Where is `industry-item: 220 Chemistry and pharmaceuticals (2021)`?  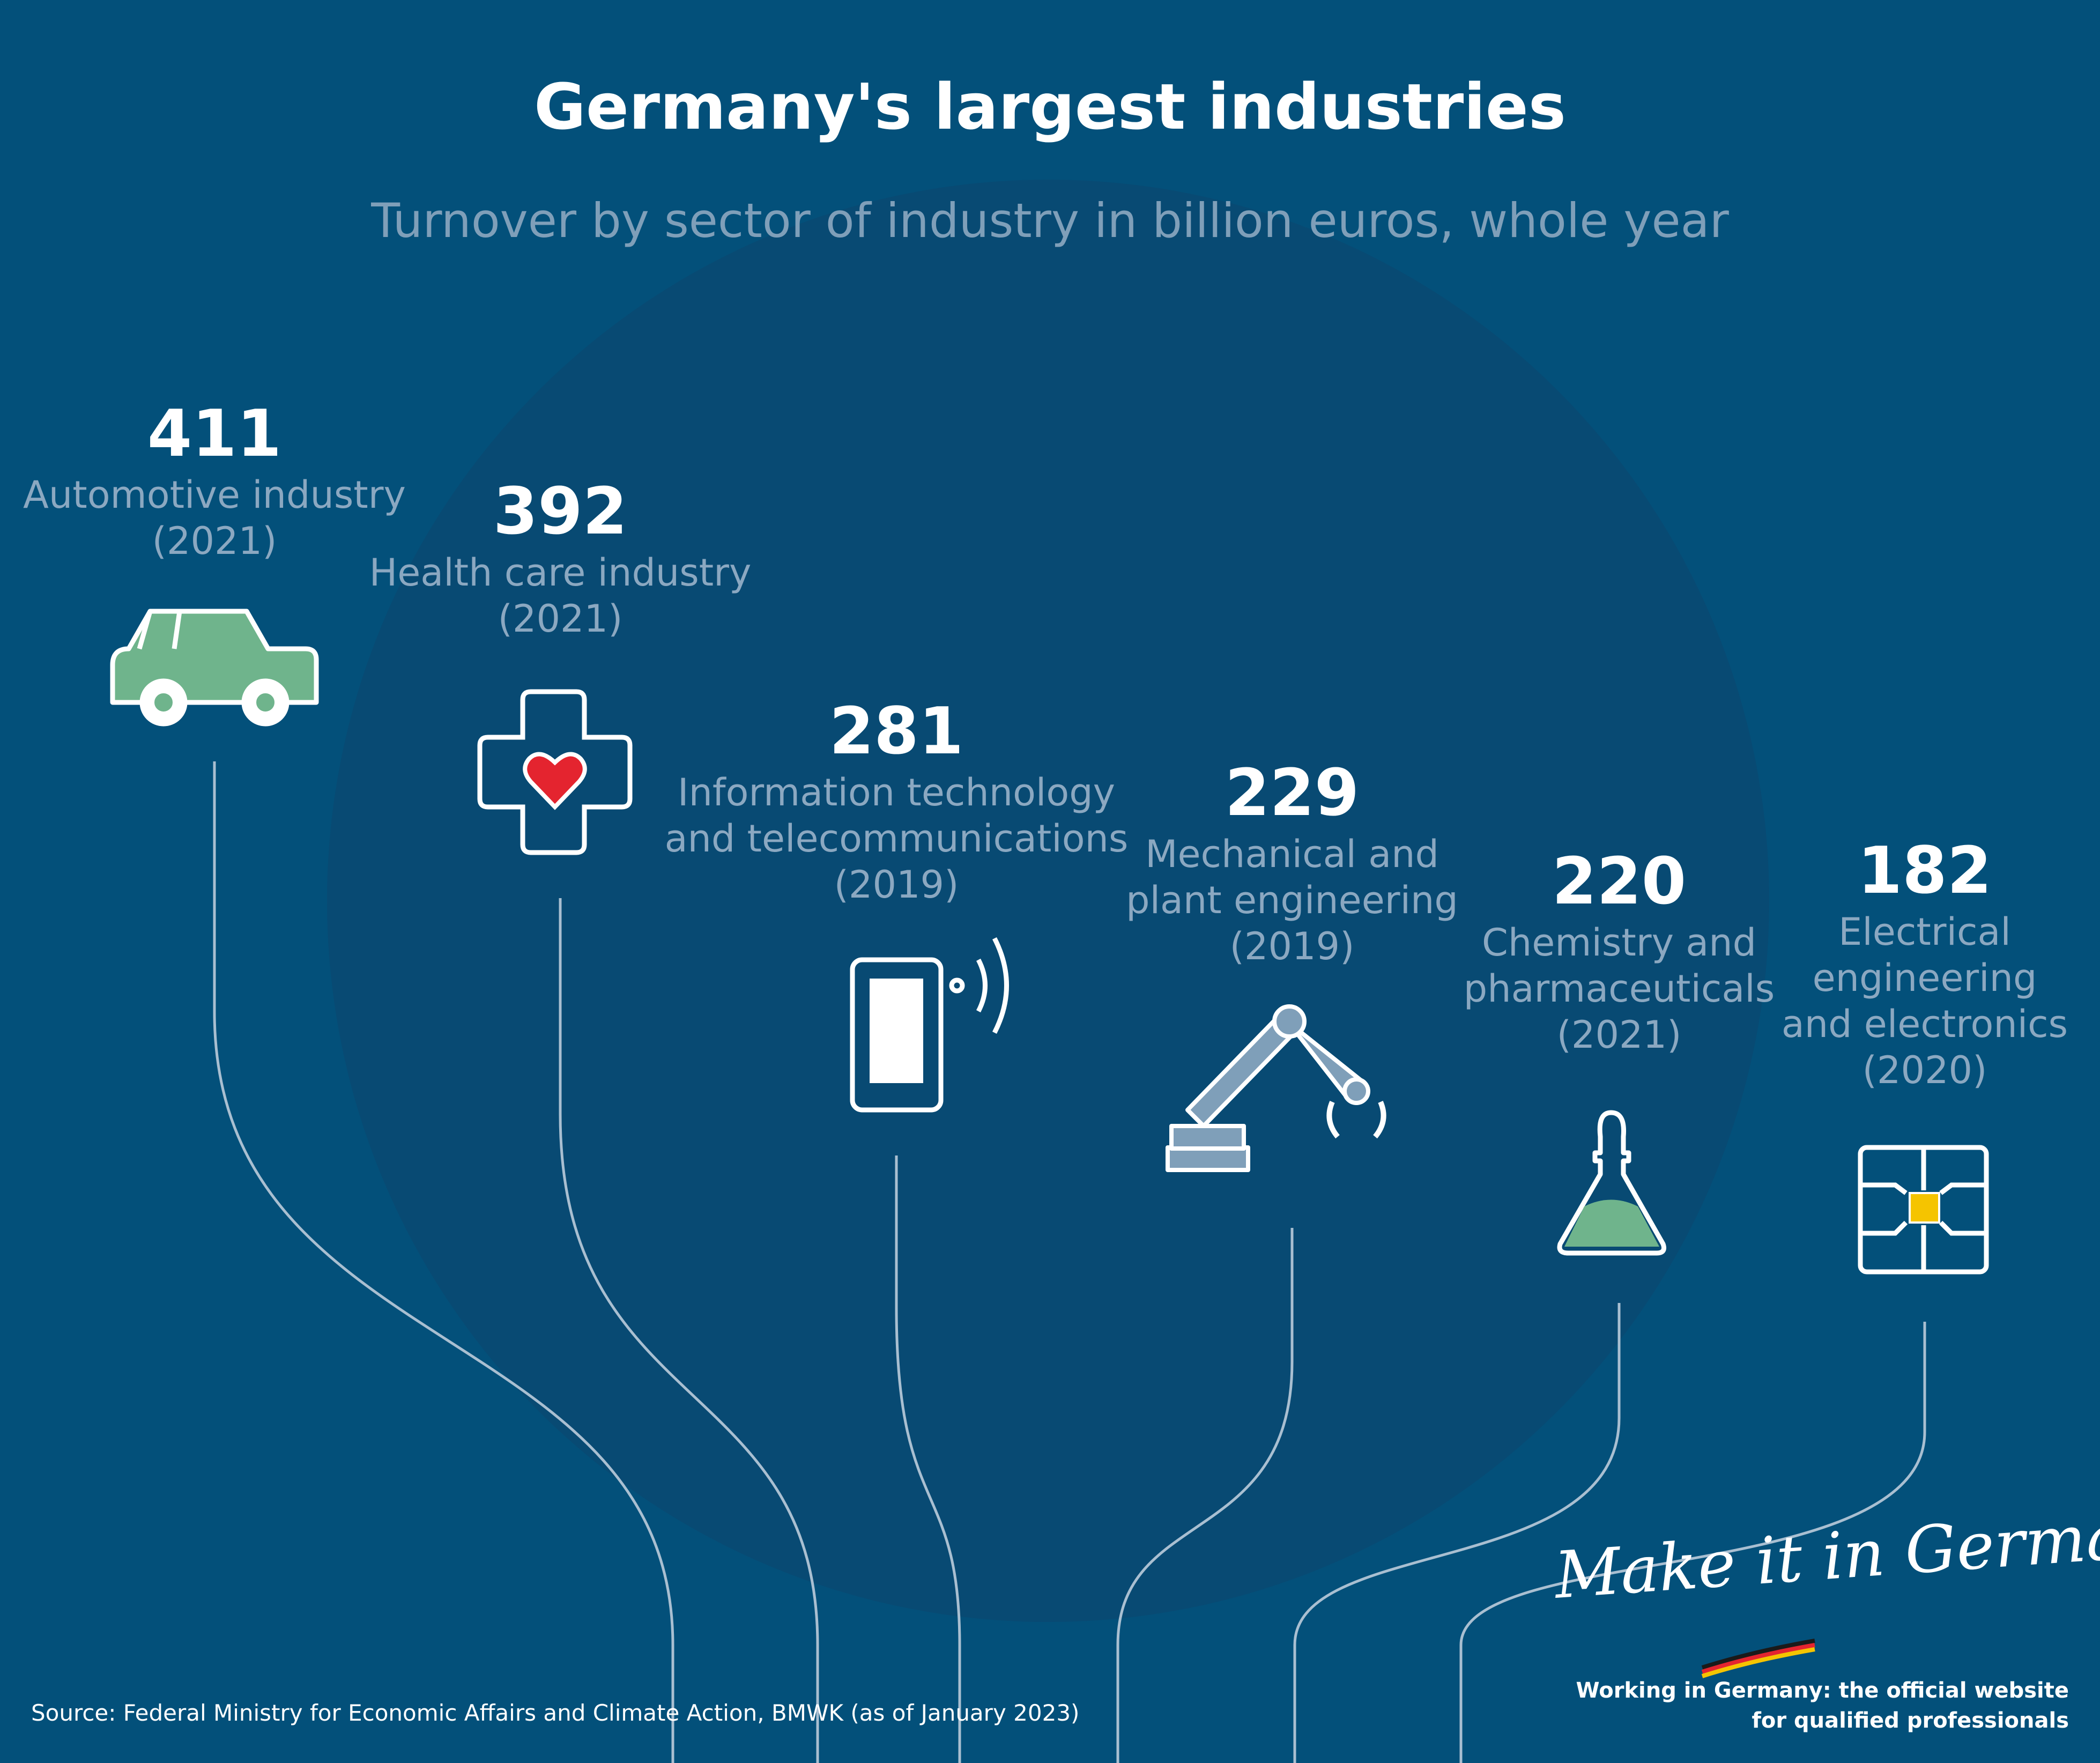
industry-item: 220 Chemistry and pharmaceuticals (2021) is located at coordinates (1619, 952).